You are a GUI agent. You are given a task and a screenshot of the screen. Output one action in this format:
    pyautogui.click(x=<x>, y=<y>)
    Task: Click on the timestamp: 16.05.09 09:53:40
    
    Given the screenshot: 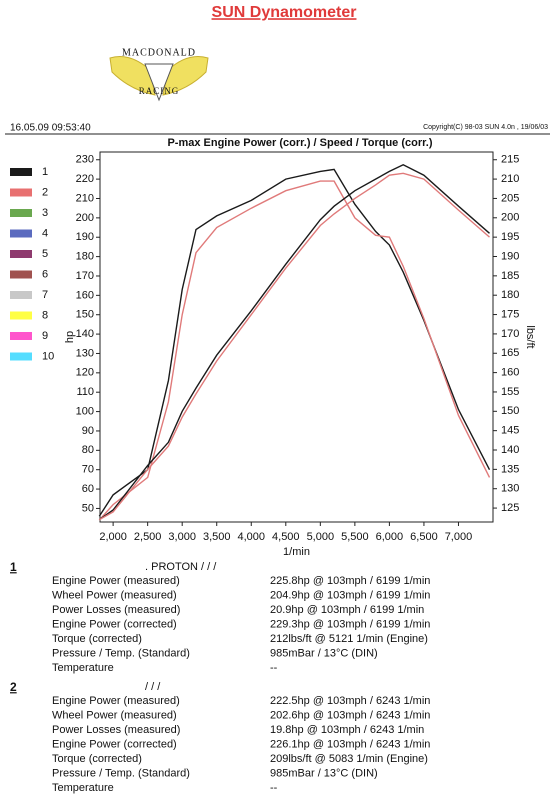 What is the action you would take?
    pyautogui.click(x=50, y=128)
    